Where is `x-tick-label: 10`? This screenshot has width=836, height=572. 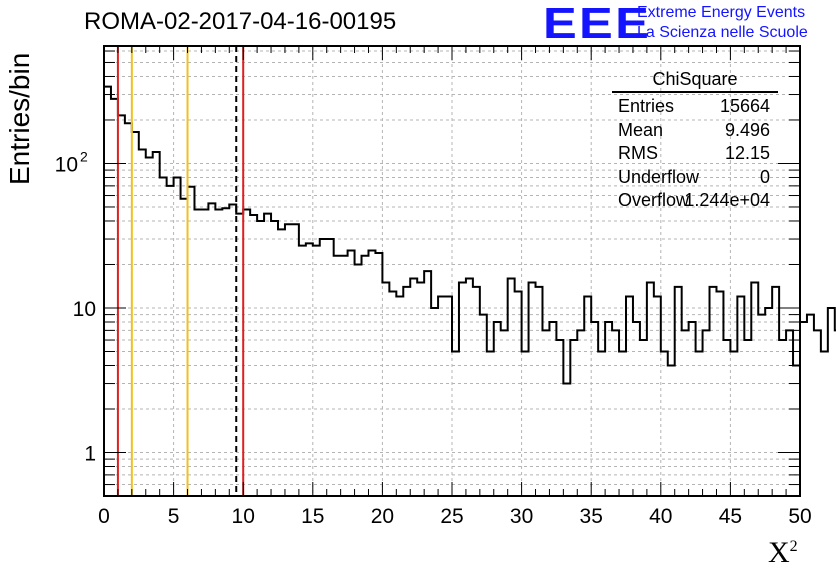
x-tick-label: 10 is located at coordinates (243, 516).